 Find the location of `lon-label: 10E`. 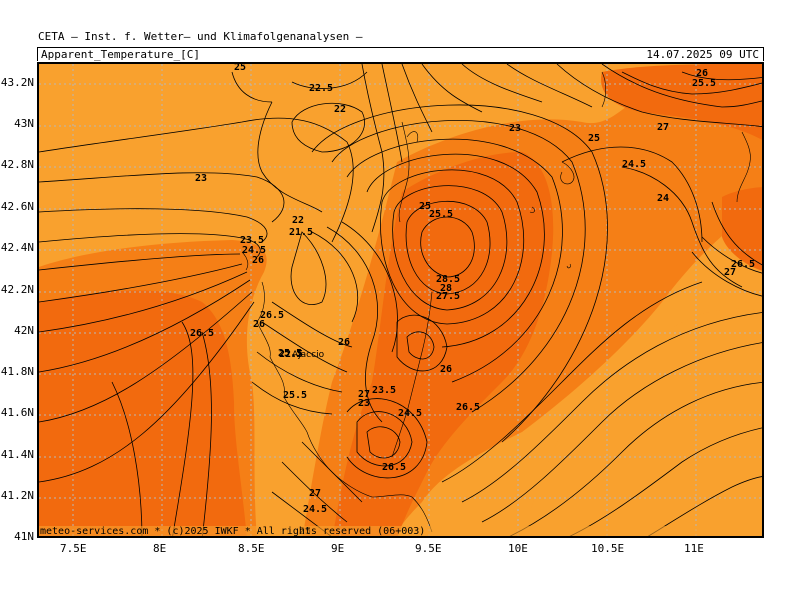

lon-label: 10E is located at coordinates (518, 548).